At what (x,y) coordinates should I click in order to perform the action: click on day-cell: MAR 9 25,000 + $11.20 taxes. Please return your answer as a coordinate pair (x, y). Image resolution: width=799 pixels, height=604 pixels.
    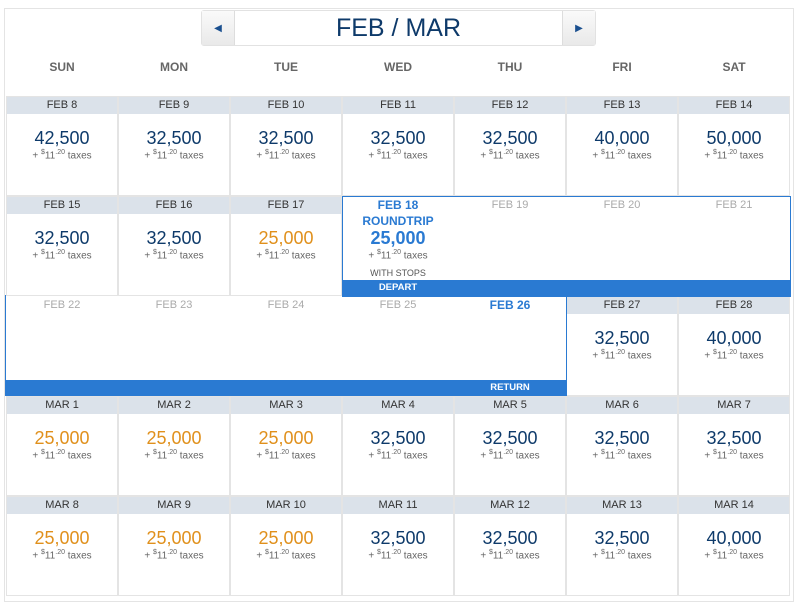
    Looking at the image, I should click on (174, 546).